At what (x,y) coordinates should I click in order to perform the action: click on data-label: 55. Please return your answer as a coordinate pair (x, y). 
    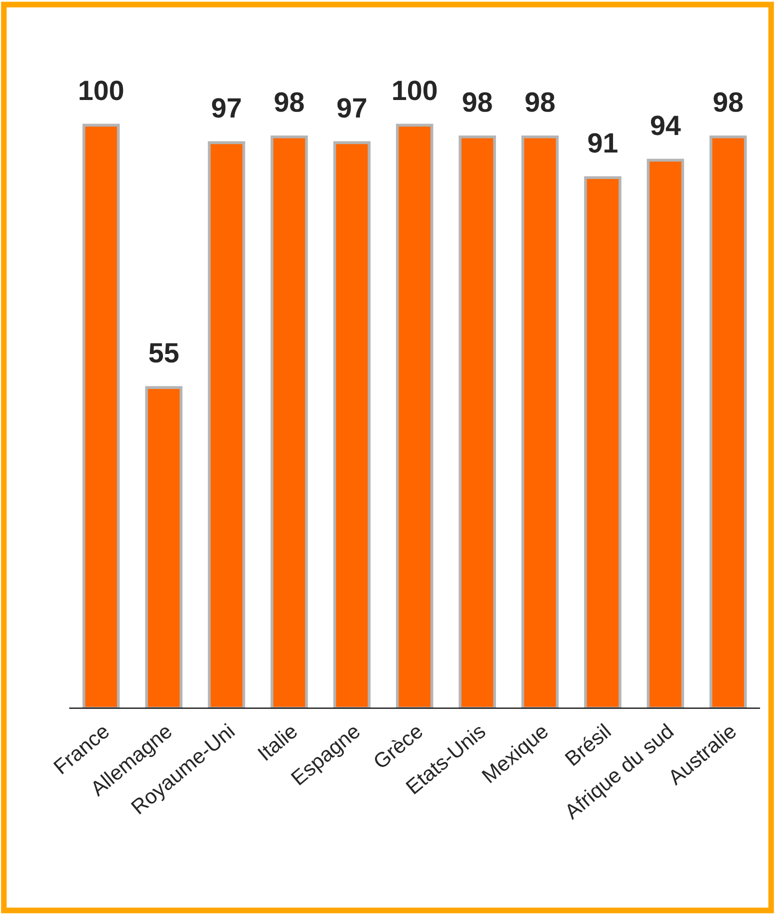
    Looking at the image, I should click on (163, 353).